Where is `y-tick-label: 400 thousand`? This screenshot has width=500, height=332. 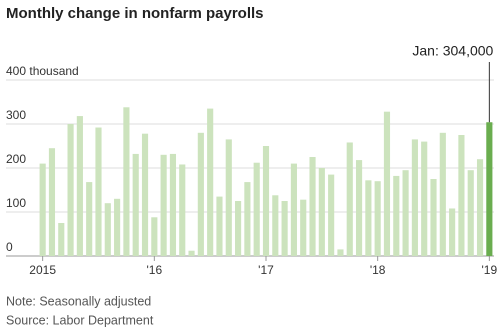
y-tick-label: 400 thousand is located at coordinates (42, 71).